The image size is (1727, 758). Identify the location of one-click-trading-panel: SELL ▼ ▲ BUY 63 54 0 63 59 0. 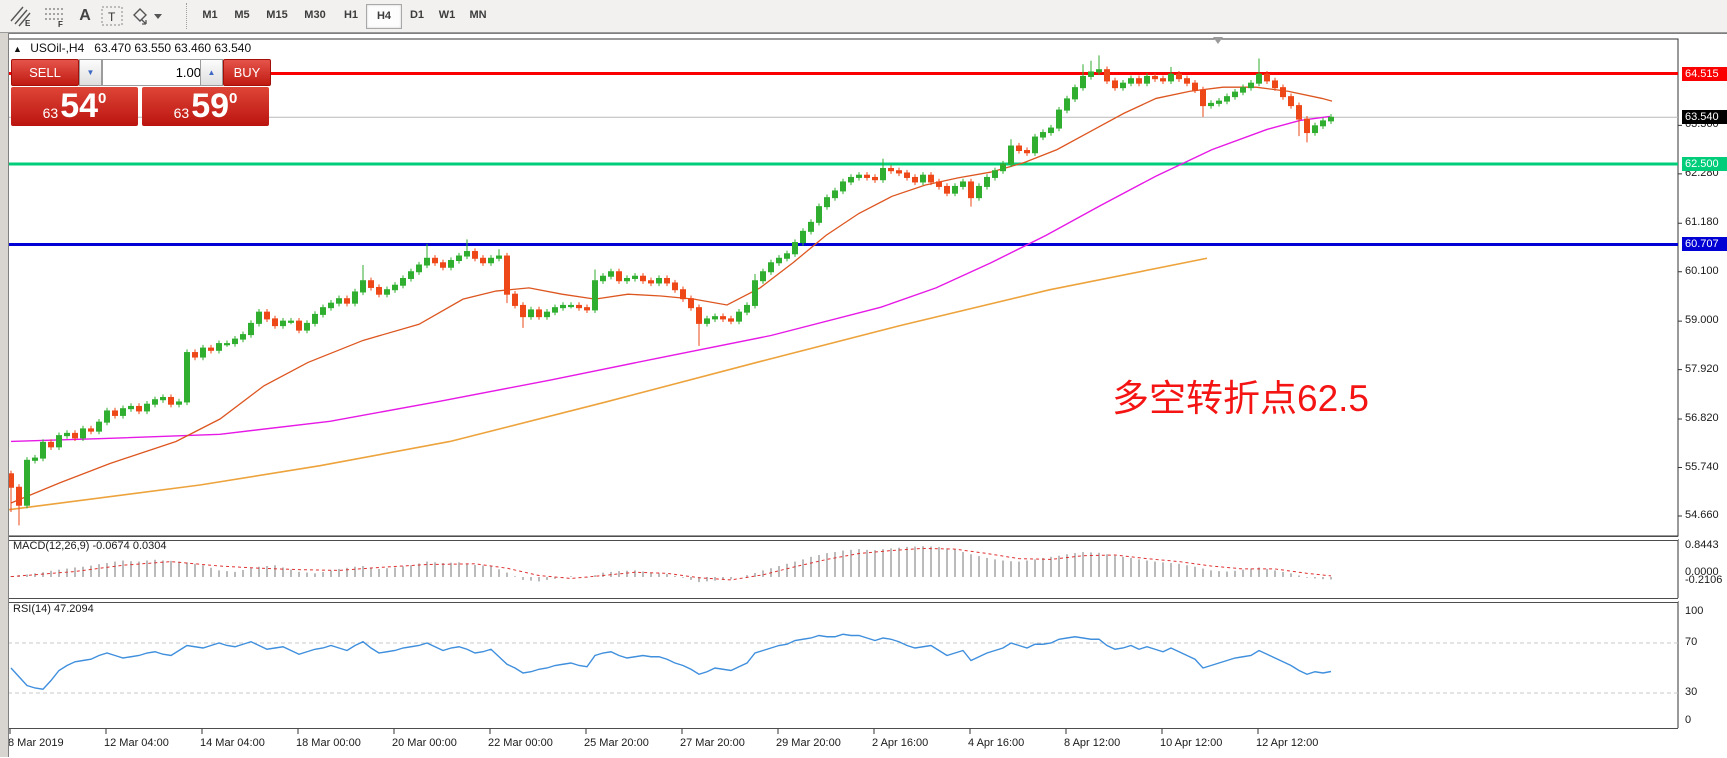
(141, 92).